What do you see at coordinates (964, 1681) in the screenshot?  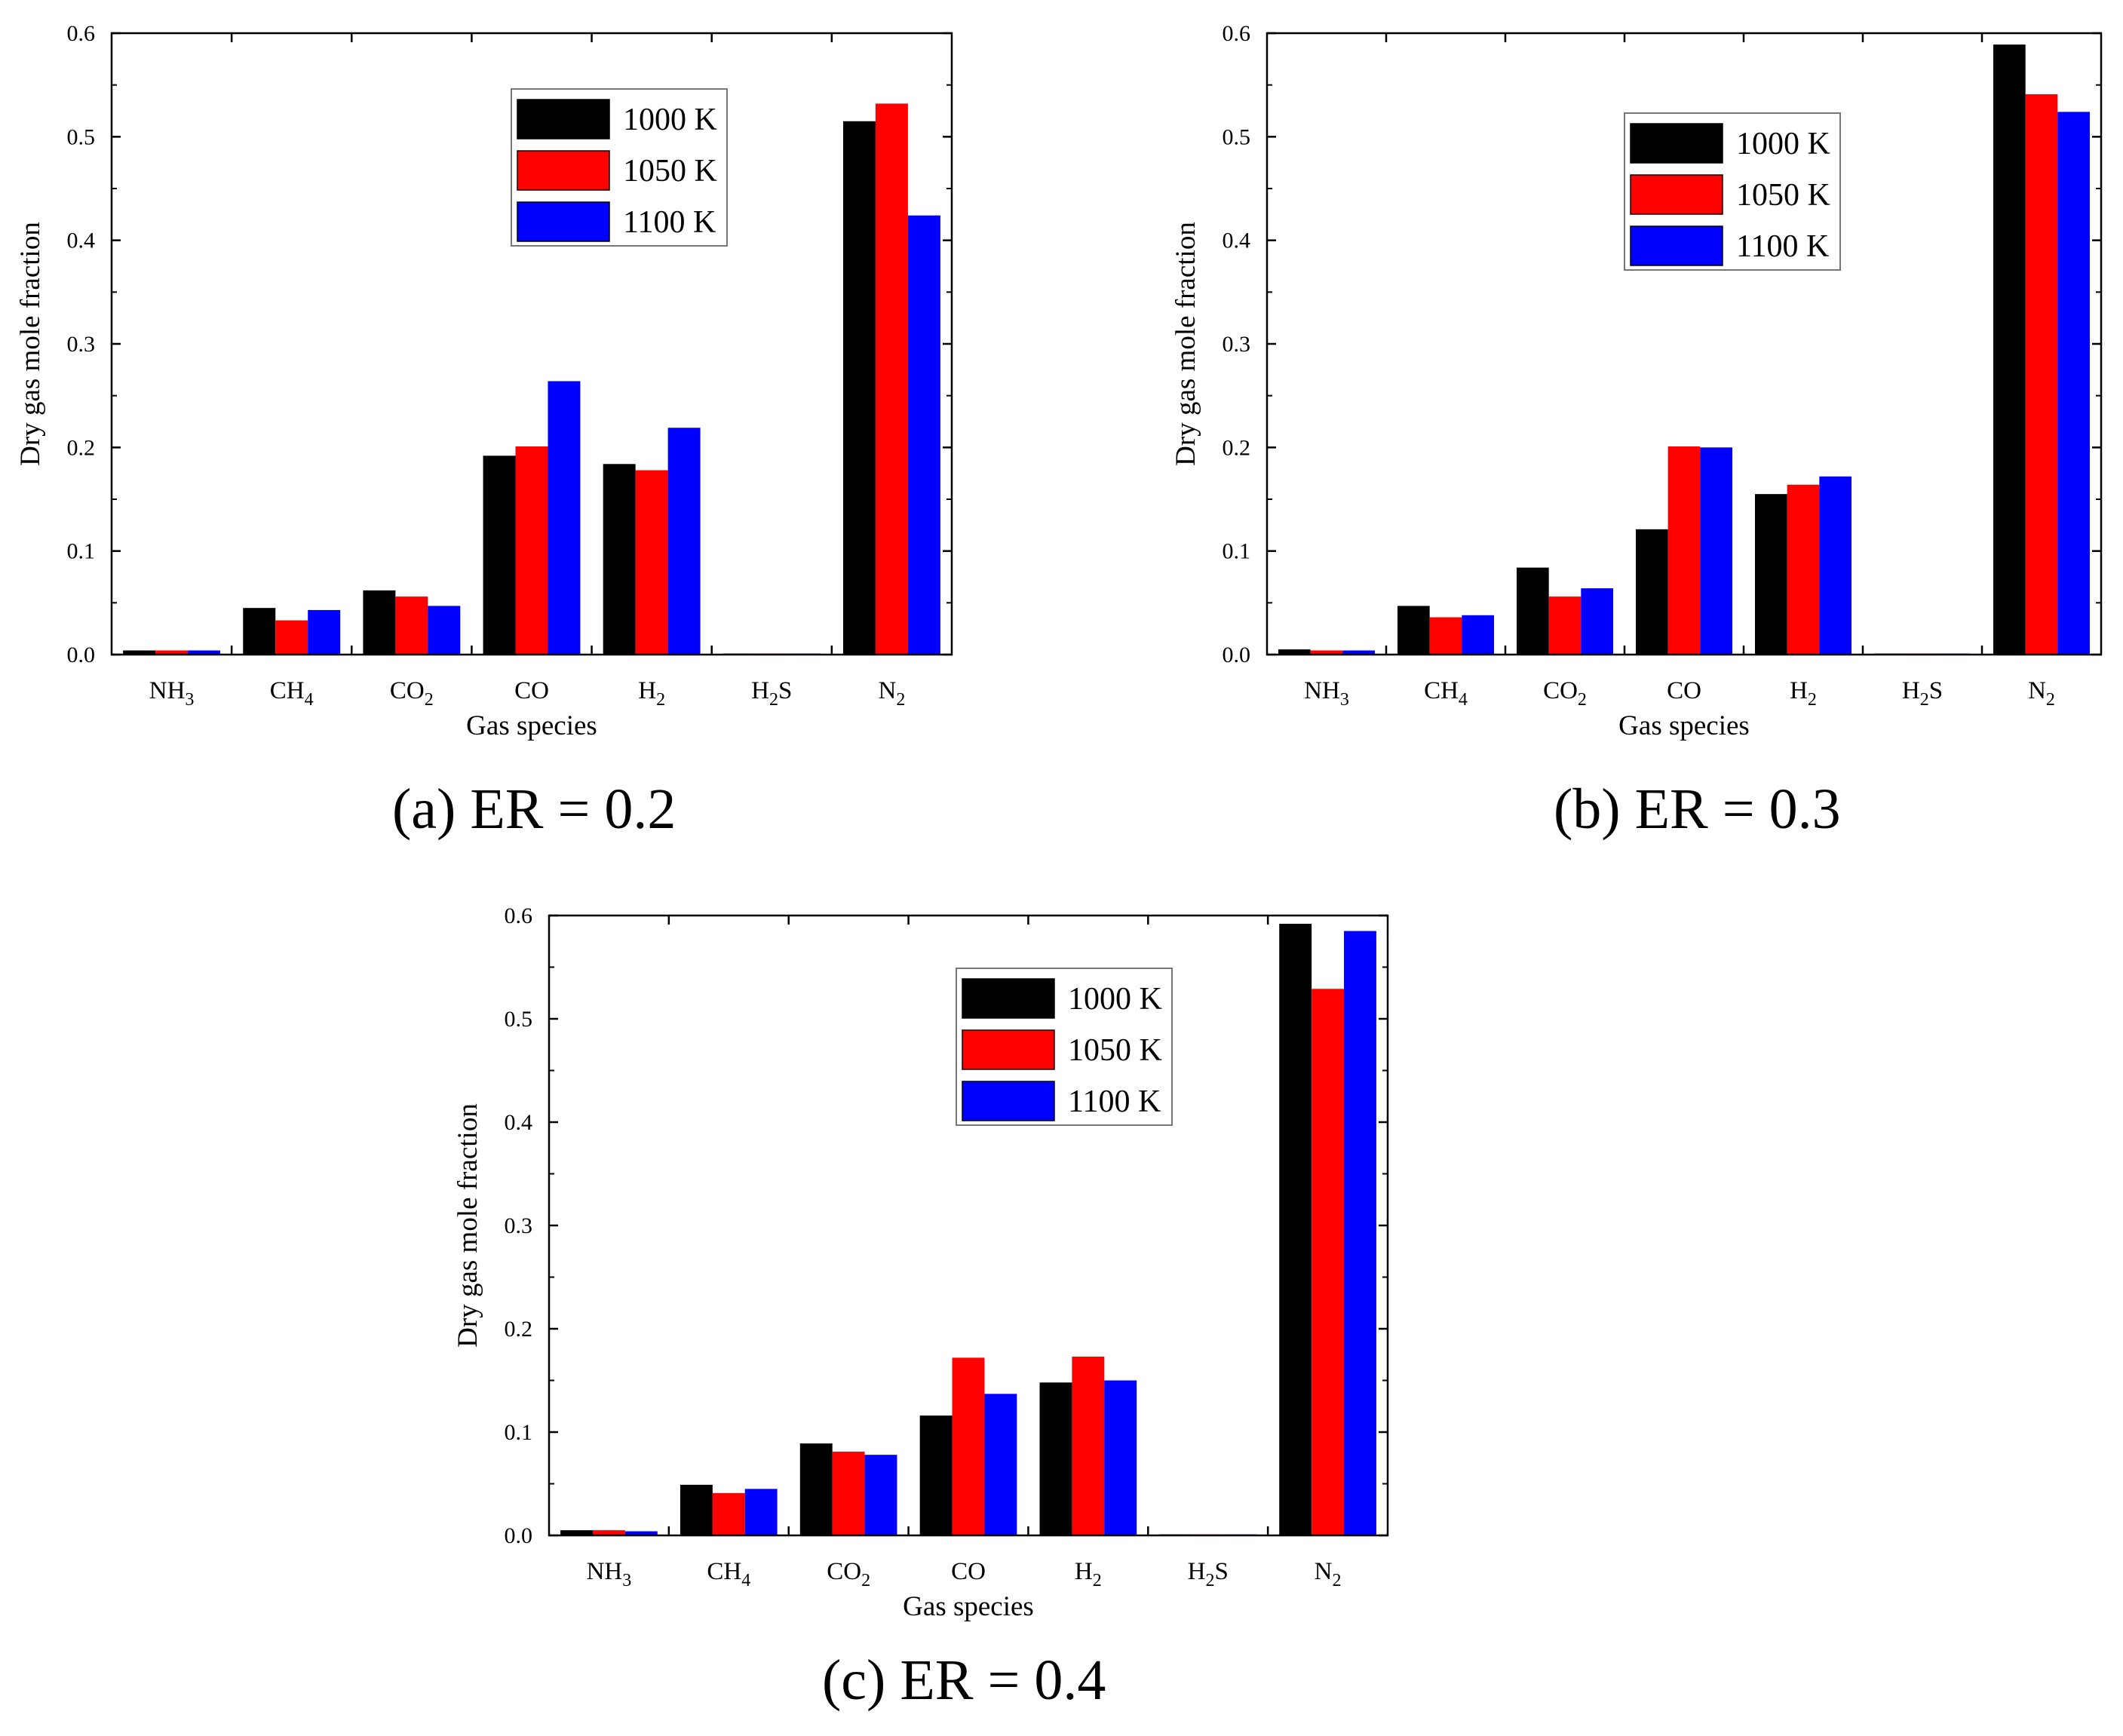 I see `caption-c: (c) ER = 0.4` at bounding box center [964, 1681].